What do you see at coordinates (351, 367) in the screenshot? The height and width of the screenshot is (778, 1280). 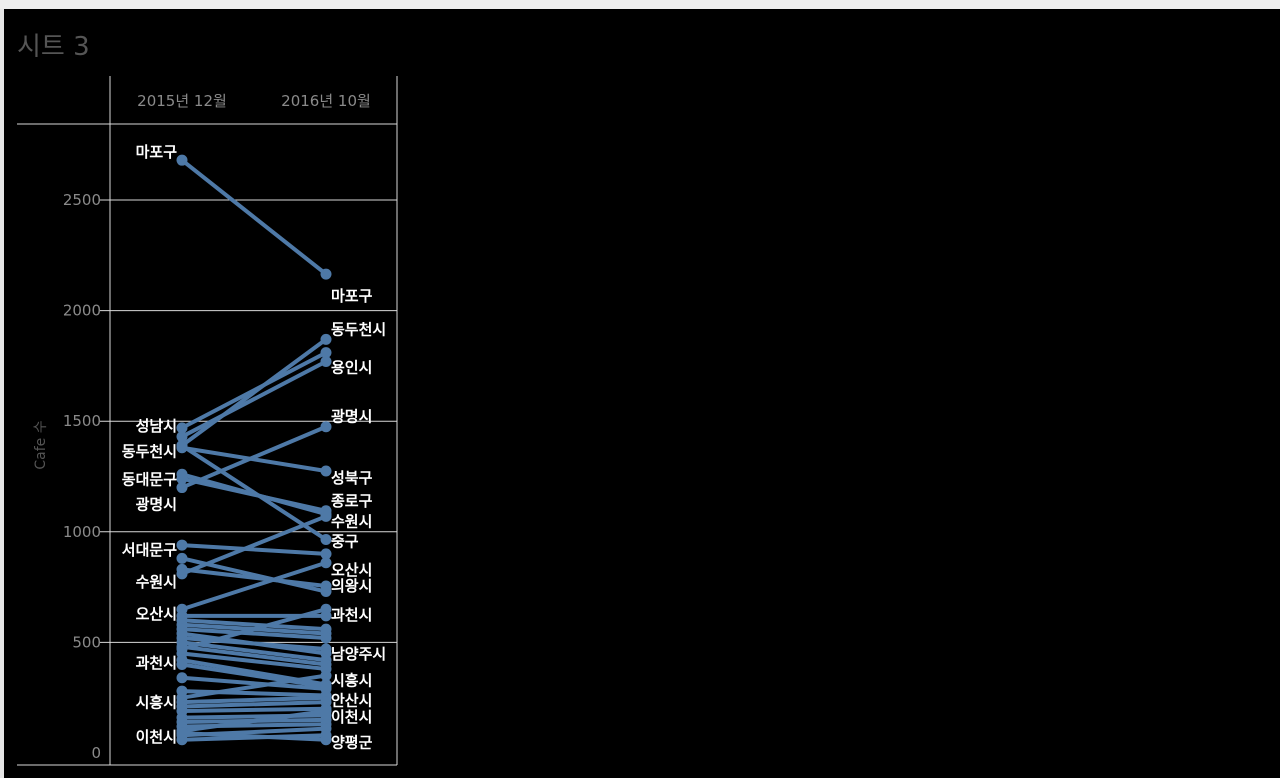 I see `label-right: 용인시` at bounding box center [351, 367].